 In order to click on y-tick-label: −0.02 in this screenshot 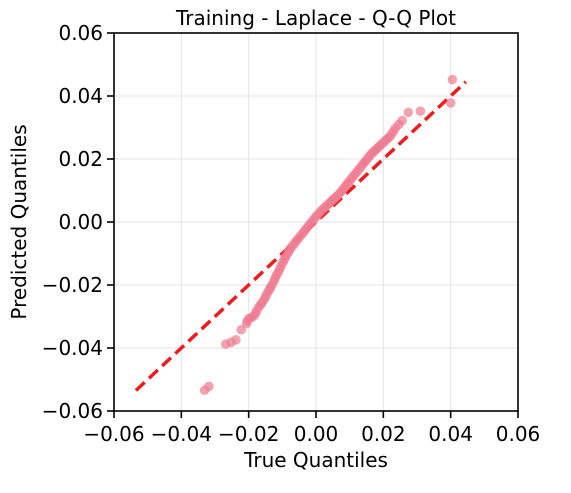, I will do `click(72, 285)`.